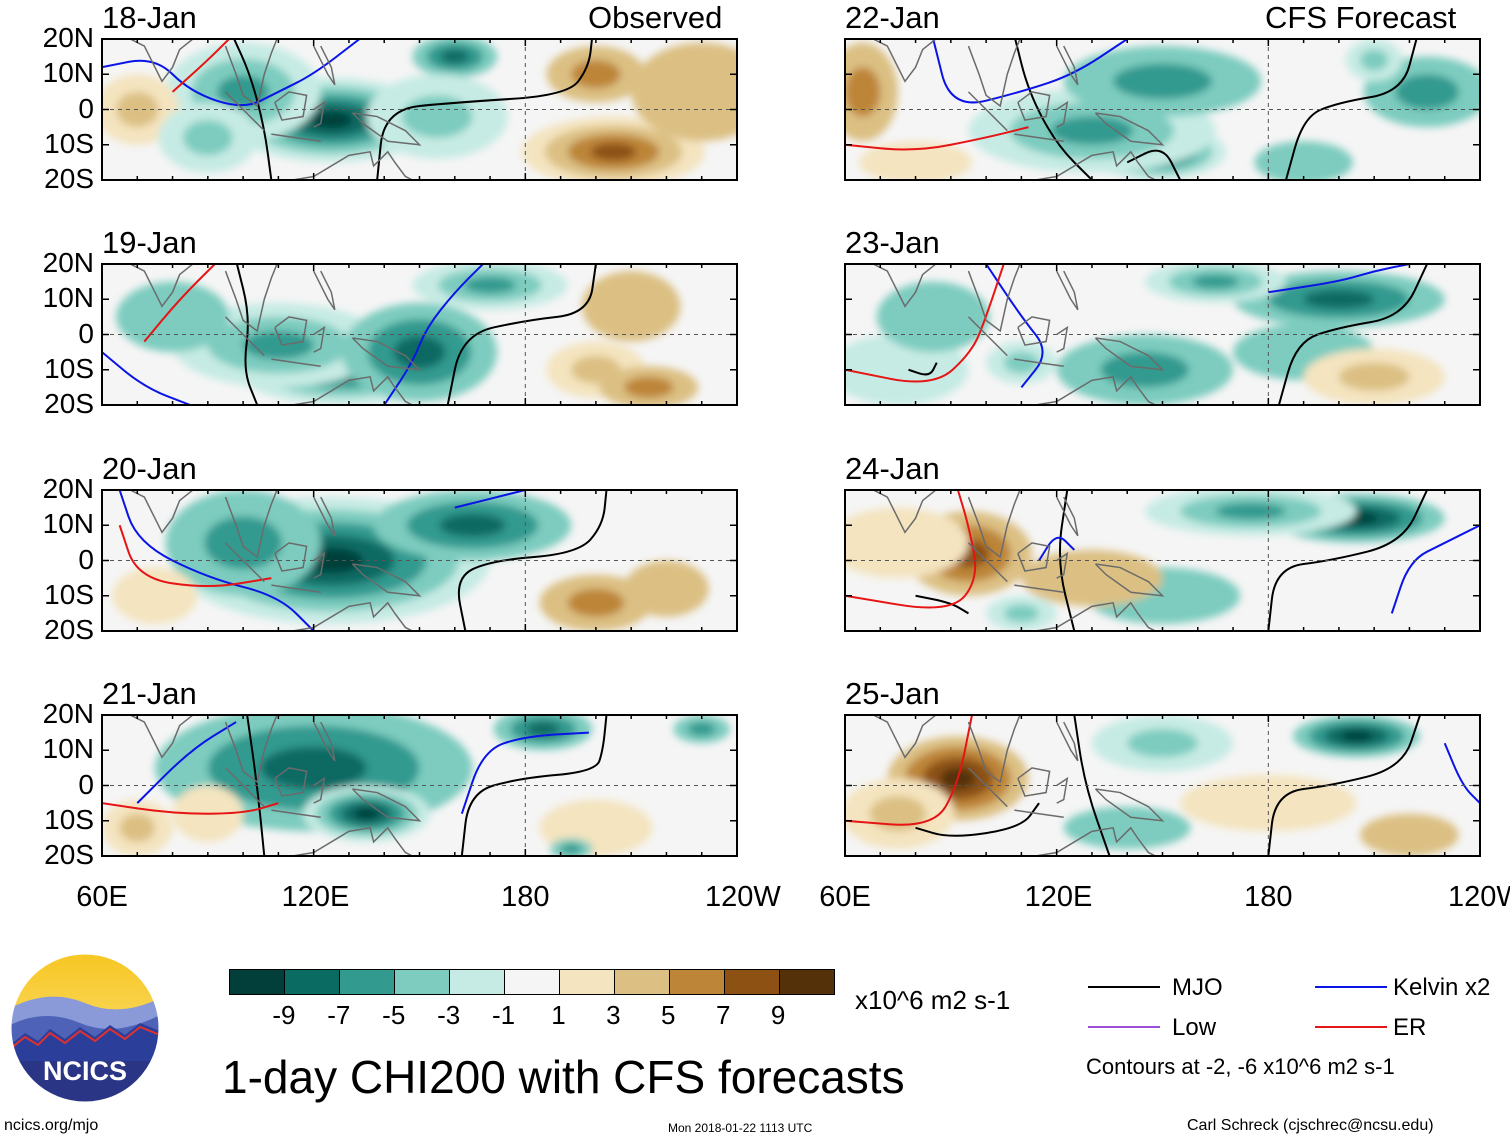 This screenshot has height=1142, width=1510. What do you see at coordinates (1162, 785) in the screenshot?
I see `map-panel-25-Jan` at bounding box center [1162, 785].